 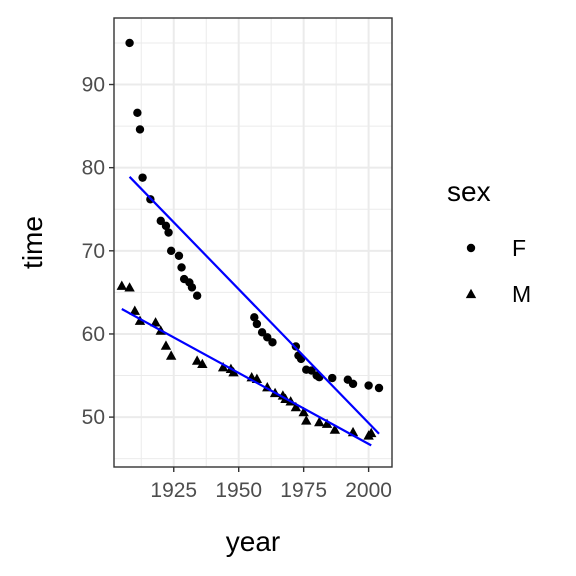 What do you see at coordinates (238, 490) in the screenshot?
I see `x-tick-label: 1950` at bounding box center [238, 490].